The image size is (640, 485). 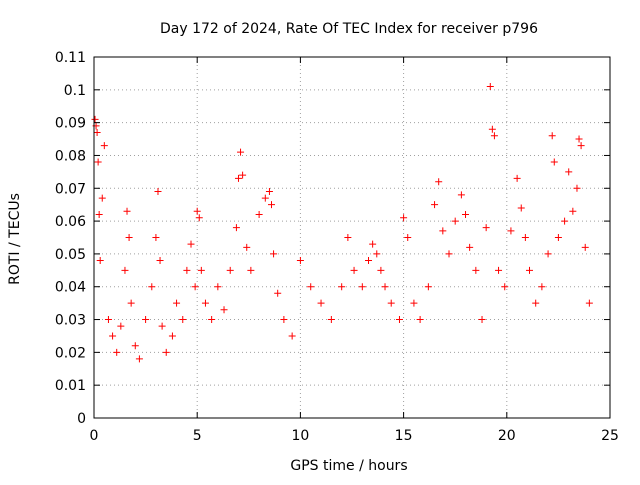 What do you see at coordinates (507, 436) in the screenshot?
I see `x-tick-label: 20` at bounding box center [507, 436].